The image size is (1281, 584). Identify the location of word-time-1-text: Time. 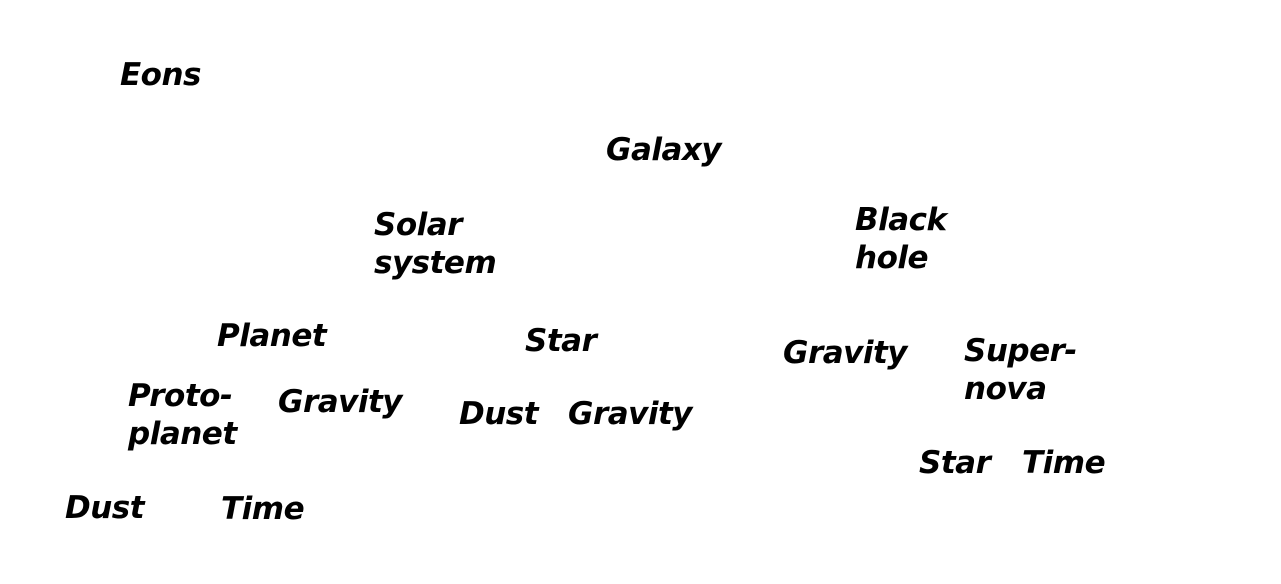
(1064, 463).